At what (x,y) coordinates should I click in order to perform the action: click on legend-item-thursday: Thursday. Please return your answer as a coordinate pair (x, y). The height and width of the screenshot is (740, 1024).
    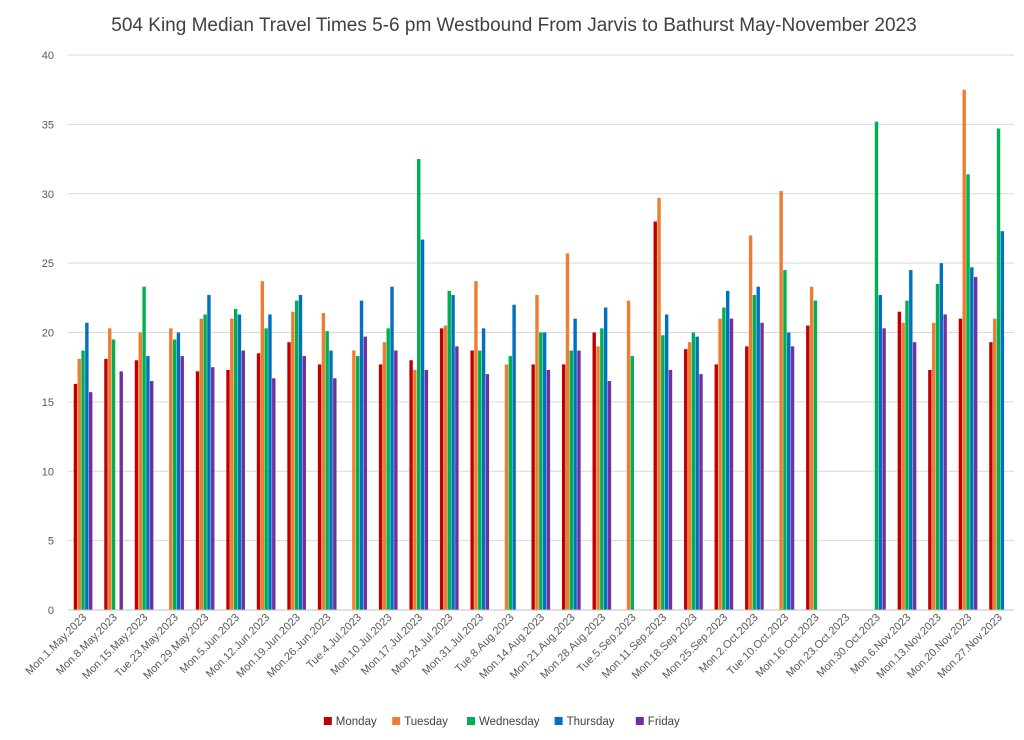
    Looking at the image, I should click on (584, 722).